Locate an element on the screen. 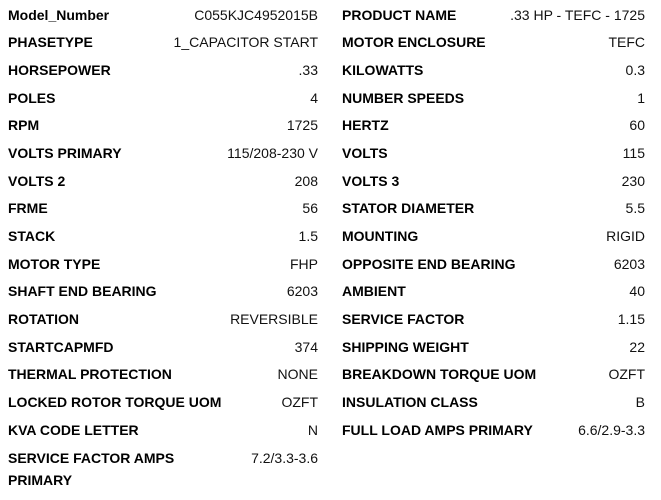  spec-row: PHASETYPE 1_CAPACITOR START is located at coordinates (163, 43).